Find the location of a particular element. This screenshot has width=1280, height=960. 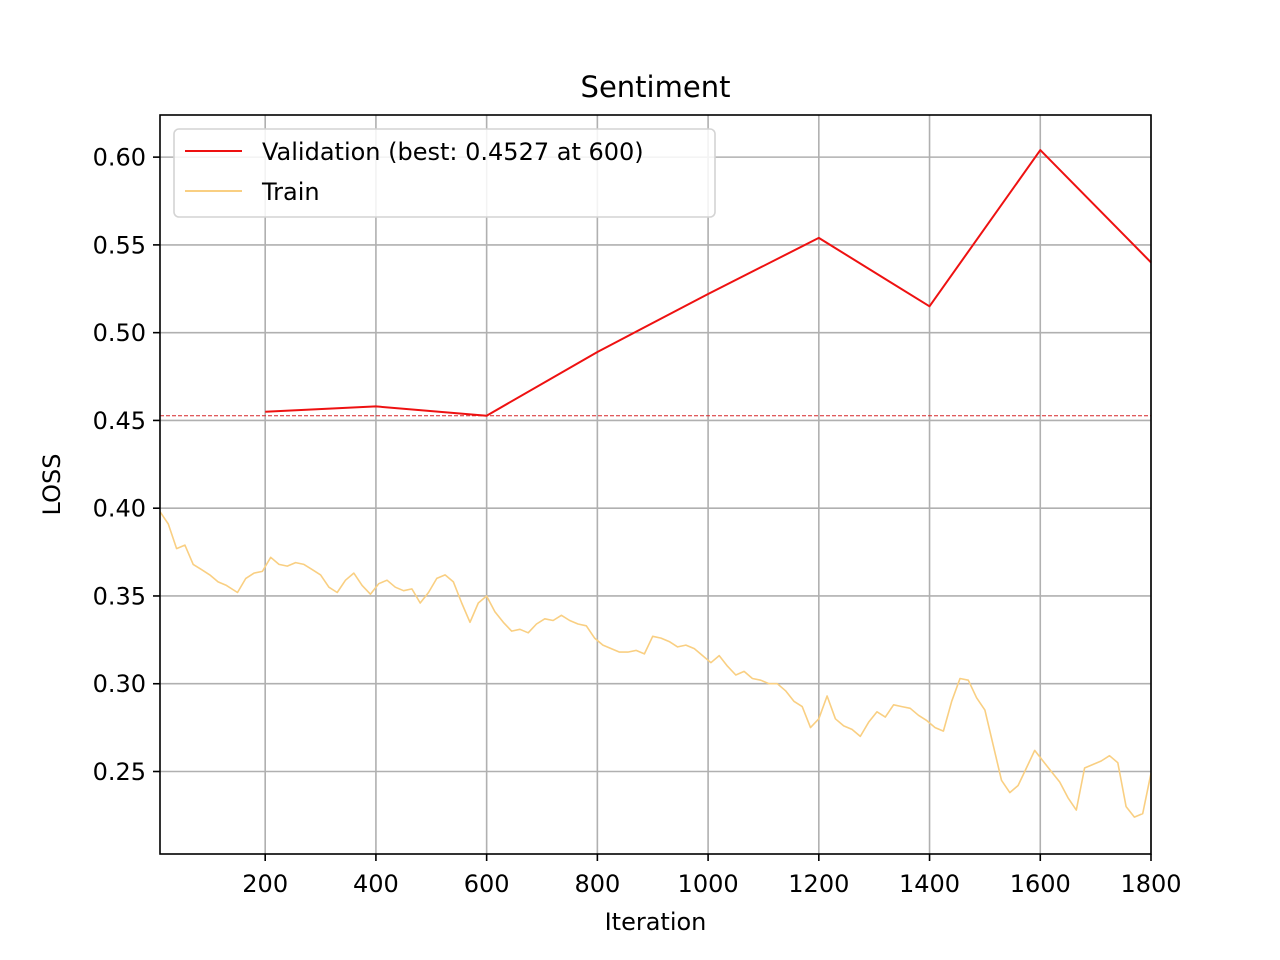

legend: Validation (best: 0.4527 at 600) Train is located at coordinates (444, 173).